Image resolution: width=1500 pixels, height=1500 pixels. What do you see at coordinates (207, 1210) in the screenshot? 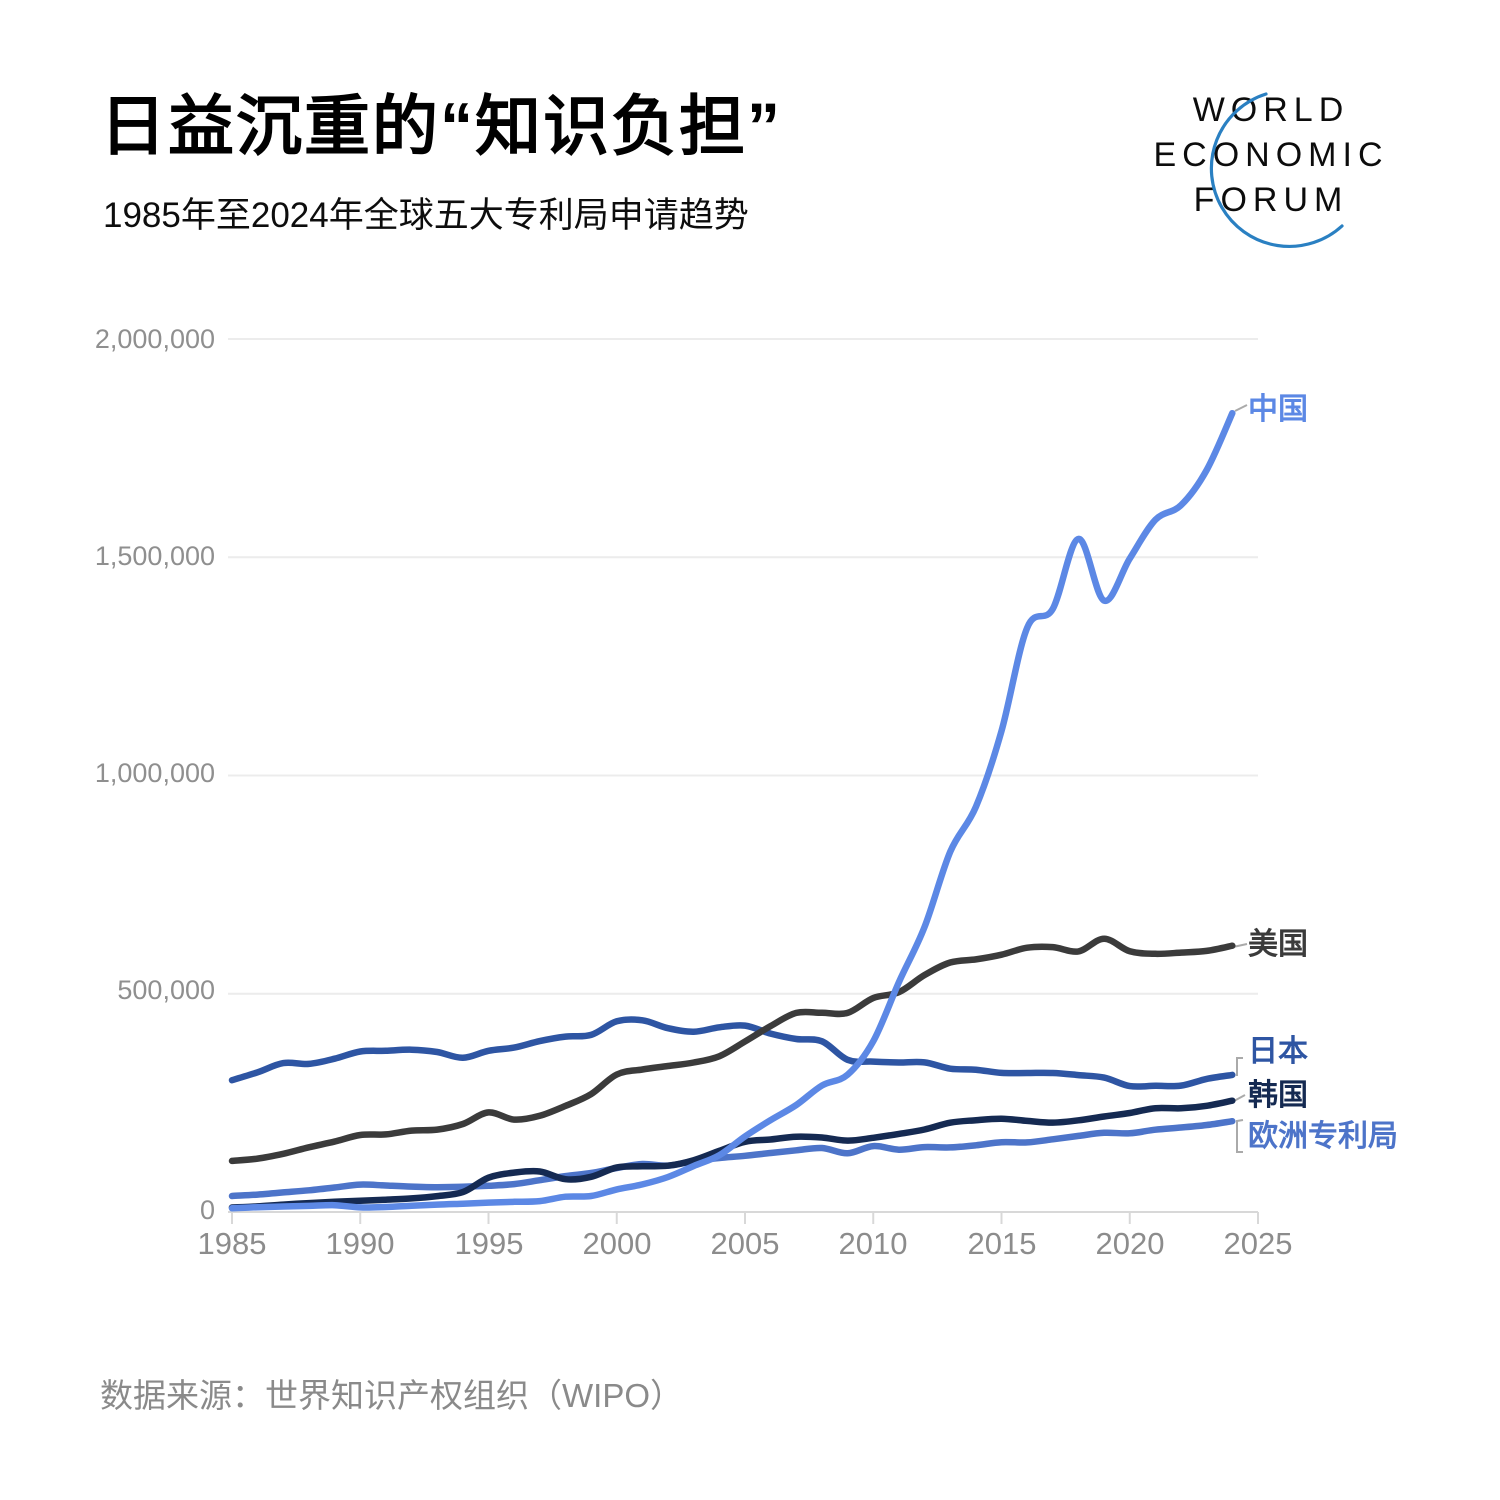
I see `y-axis-label-0: 0` at bounding box center [207, 1210].